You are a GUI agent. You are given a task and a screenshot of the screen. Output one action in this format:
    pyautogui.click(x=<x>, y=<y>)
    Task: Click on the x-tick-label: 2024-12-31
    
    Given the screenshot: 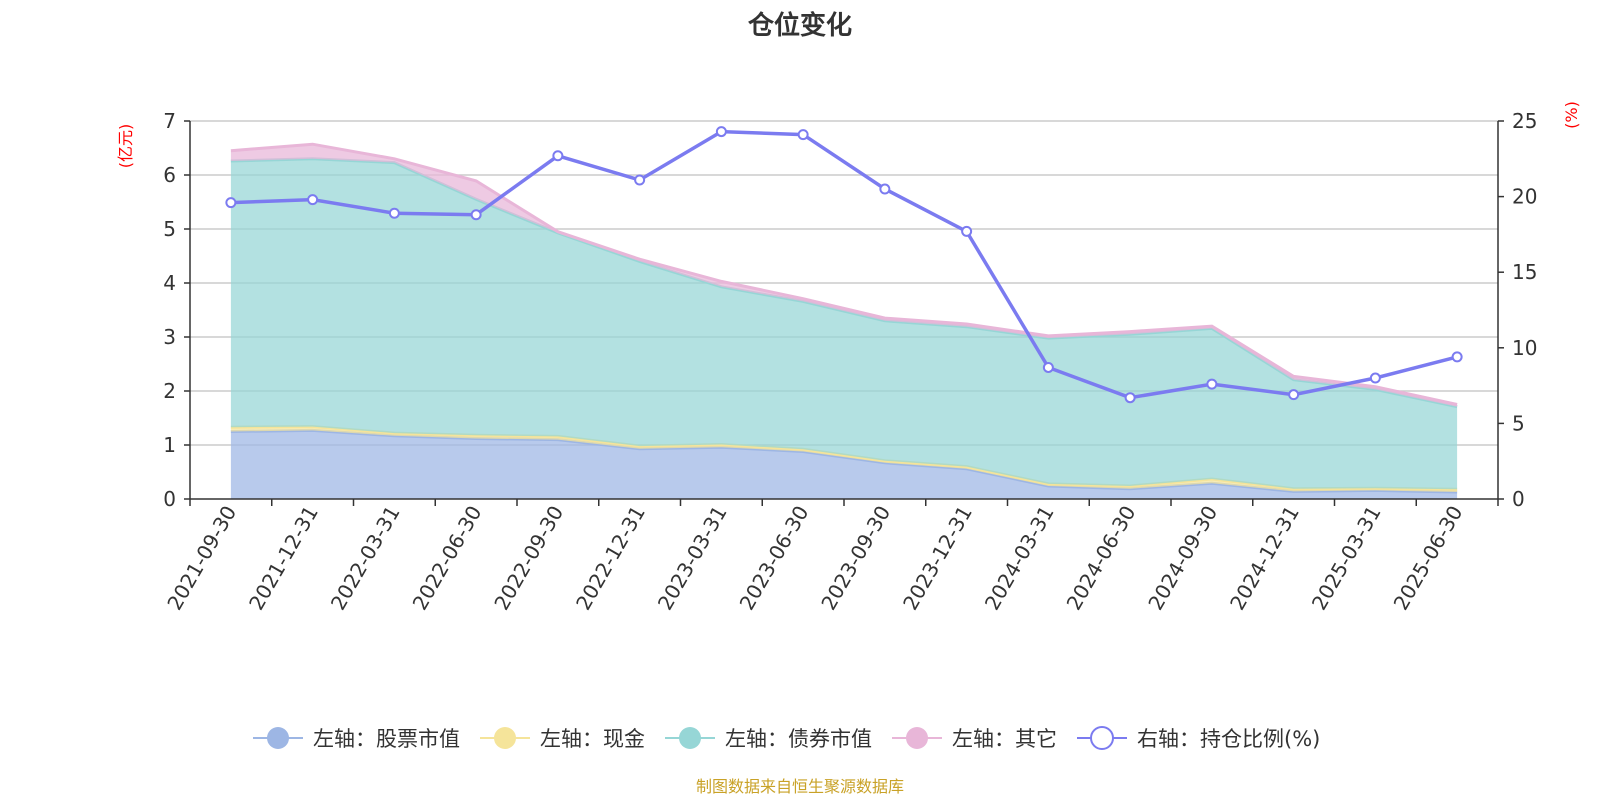 What is the action you would take?
    pyautogui.click(x=1264, y=558)
    